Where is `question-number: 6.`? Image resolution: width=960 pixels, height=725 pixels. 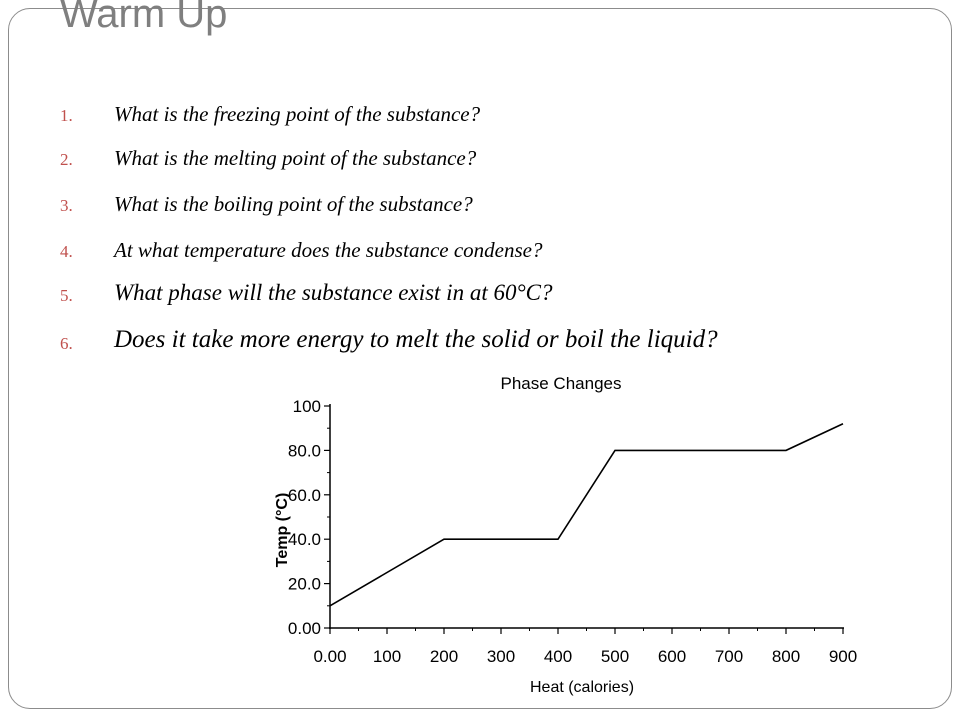
question-number: 6. is located at coordinates (66, 343).